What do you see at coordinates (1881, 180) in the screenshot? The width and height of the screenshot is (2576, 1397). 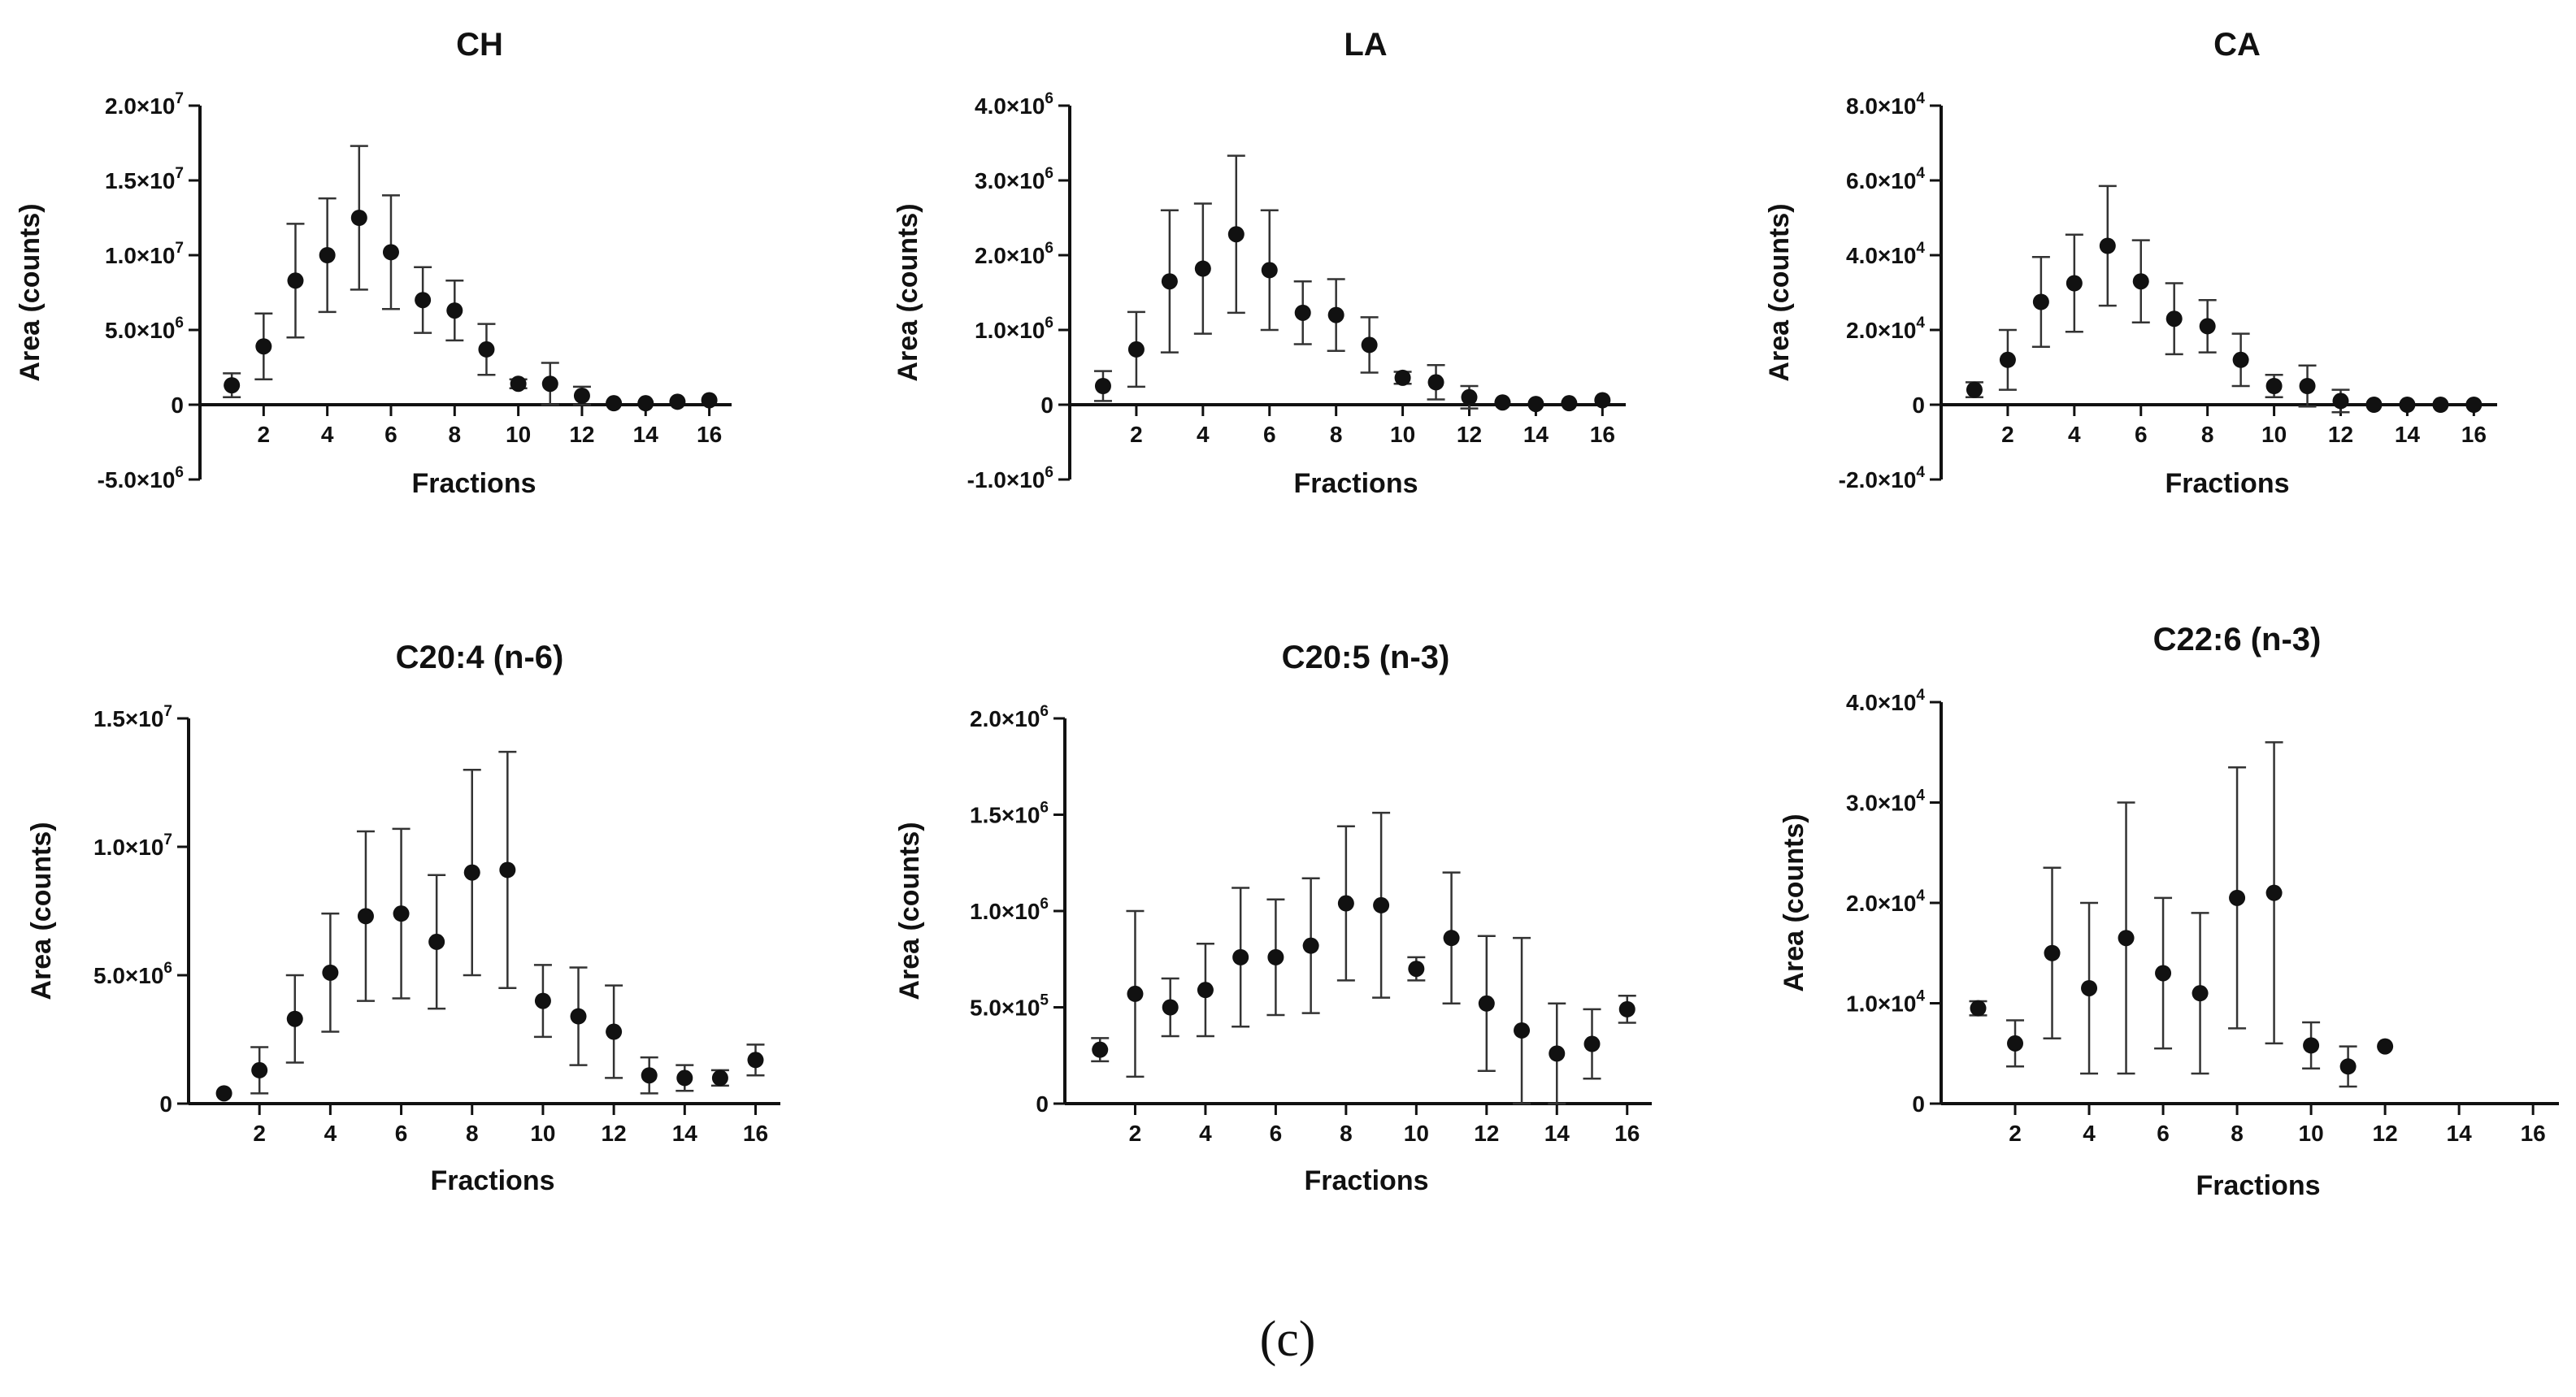 I see `y-tick-label-mantissa: 6.0×10` at bounding box center [1881, 180].